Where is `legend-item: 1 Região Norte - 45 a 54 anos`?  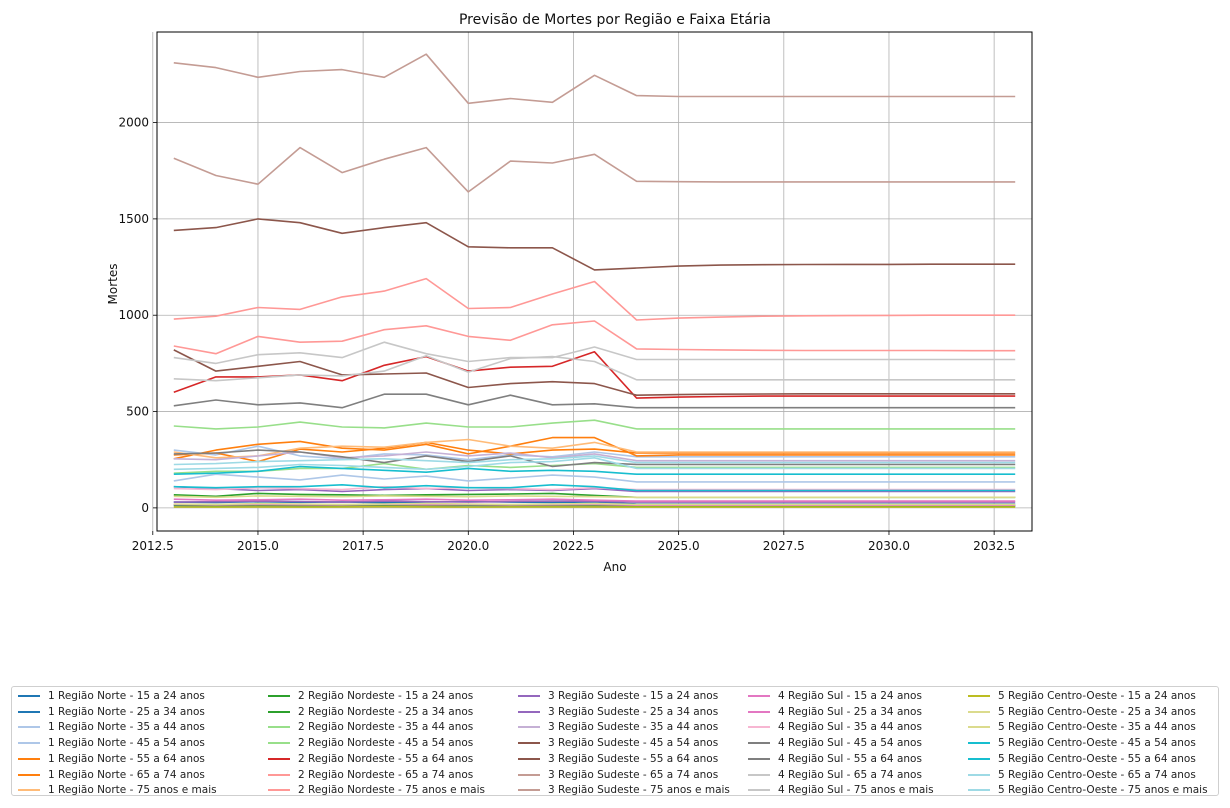
legend-item: 1 Região Norte - 45 a 54 anos is located at coordinates (111, 743).